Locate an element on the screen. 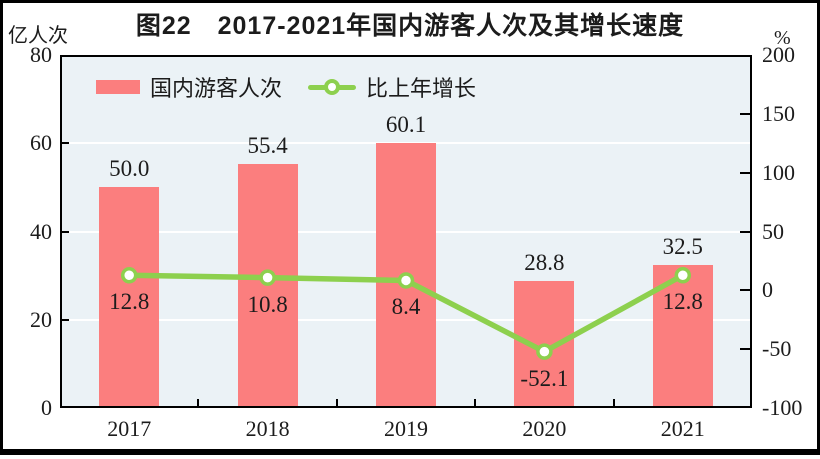 The image size is (820, 459). bar-value-label: 60.1 is located at coordinates (406, 124).